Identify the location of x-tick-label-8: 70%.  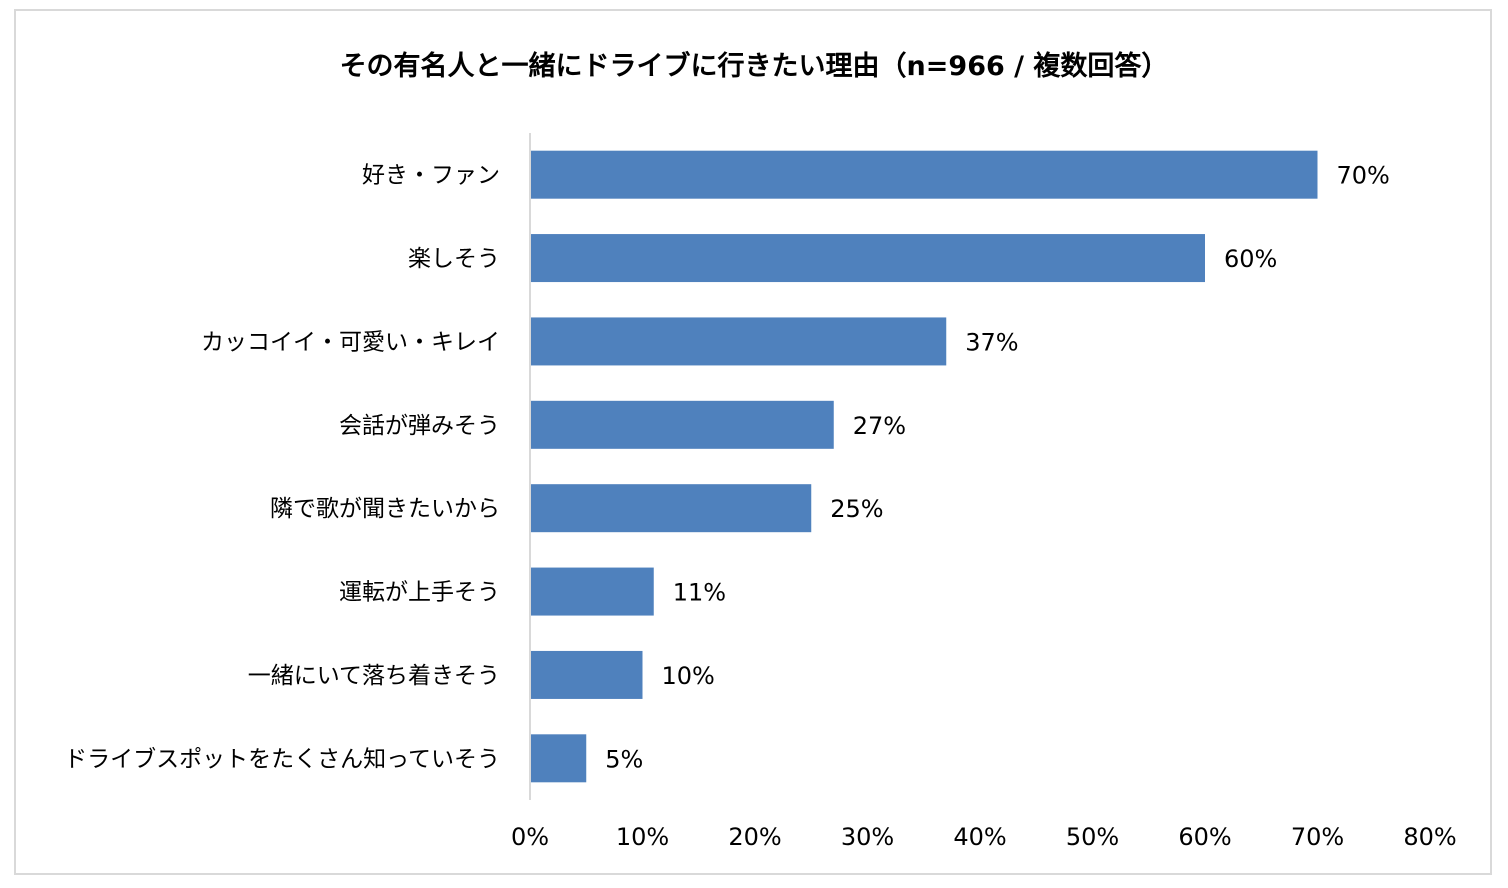
(1317, 837).